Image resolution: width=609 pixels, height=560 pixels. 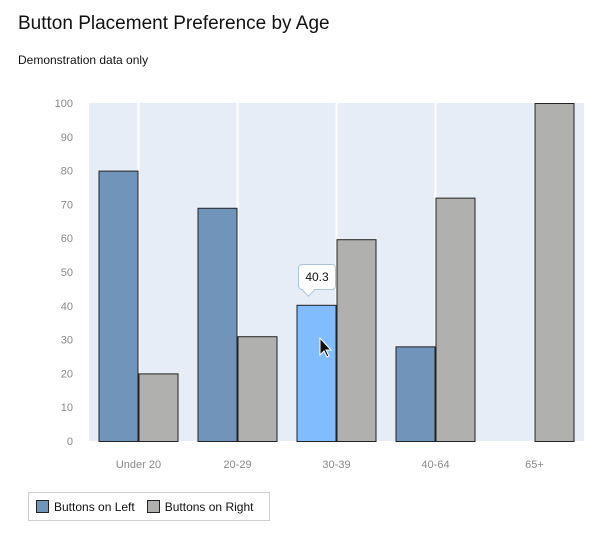 What do you see at coordinates (67, 273) in the screenshot?
I see `y-tick-label: 50` at bounding box center [67, 273].